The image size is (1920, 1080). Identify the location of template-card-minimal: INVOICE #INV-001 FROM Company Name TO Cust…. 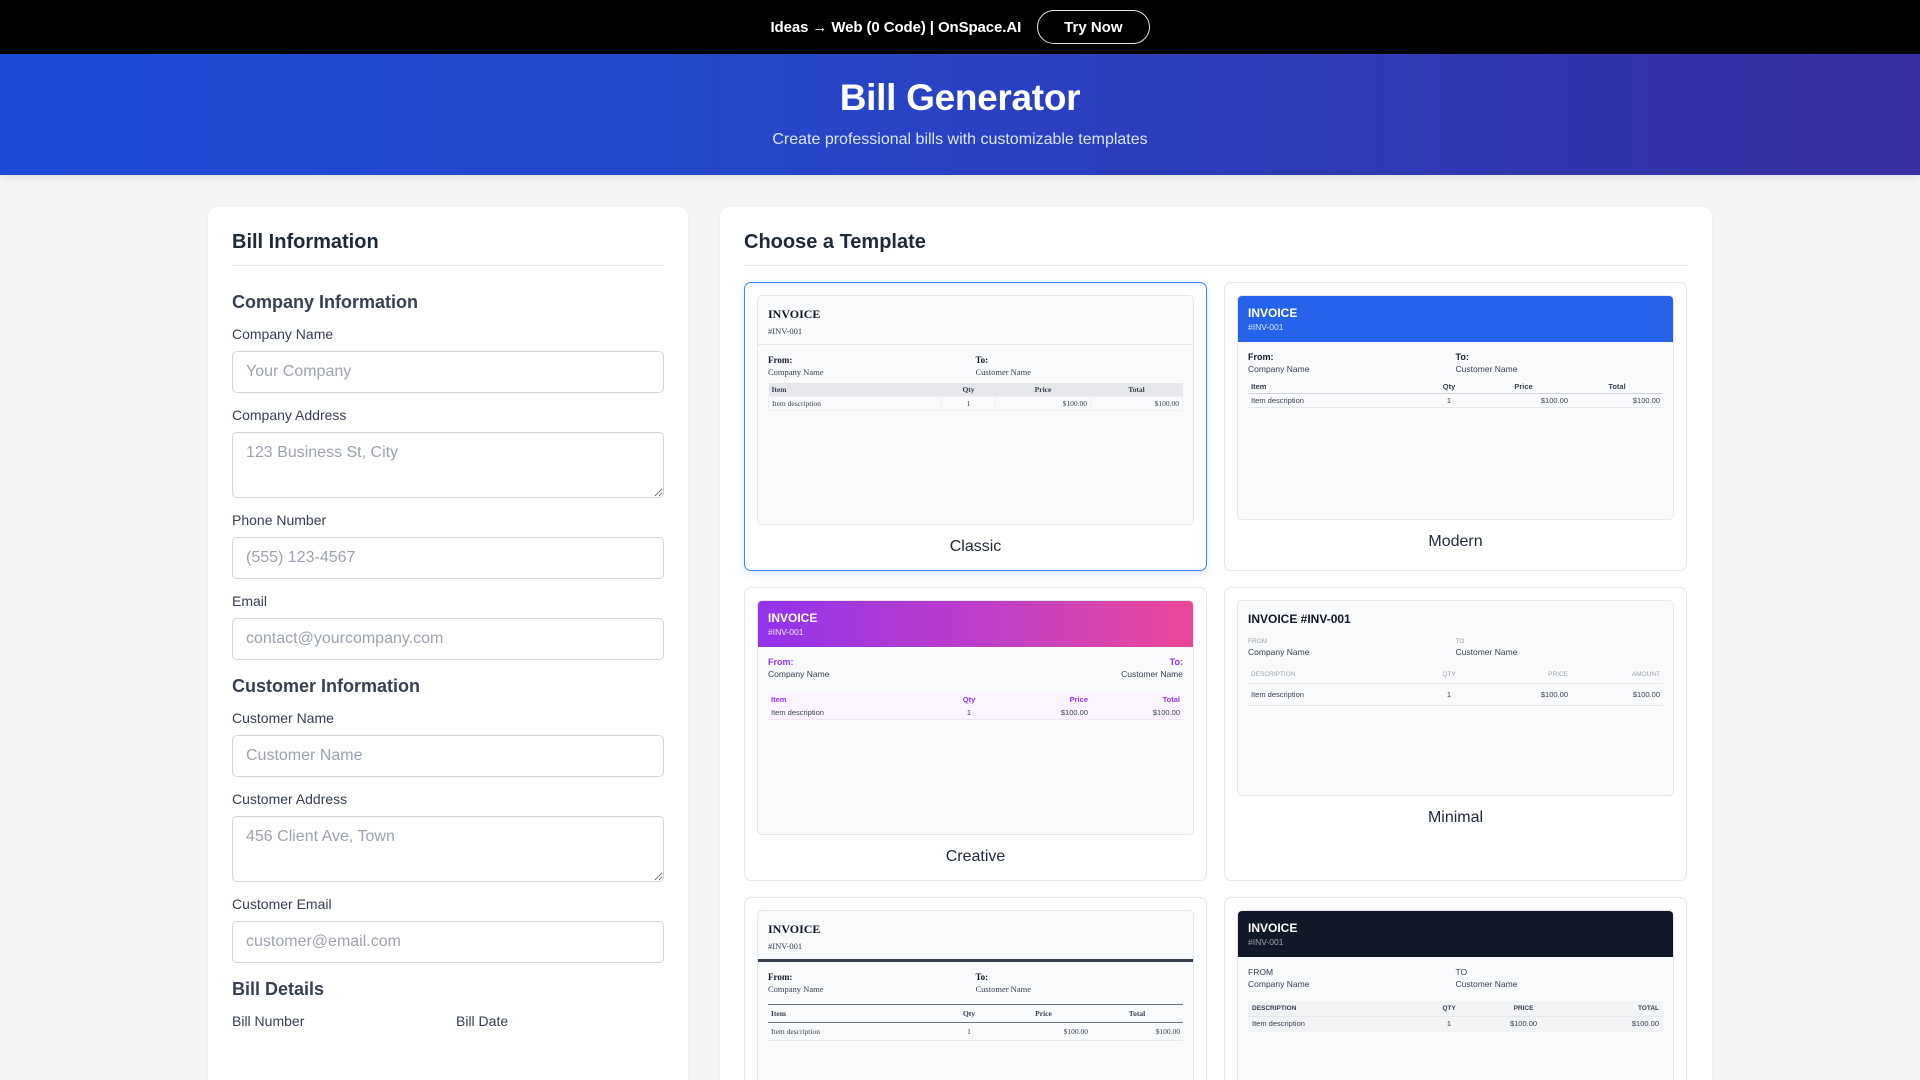
(1455, 734).